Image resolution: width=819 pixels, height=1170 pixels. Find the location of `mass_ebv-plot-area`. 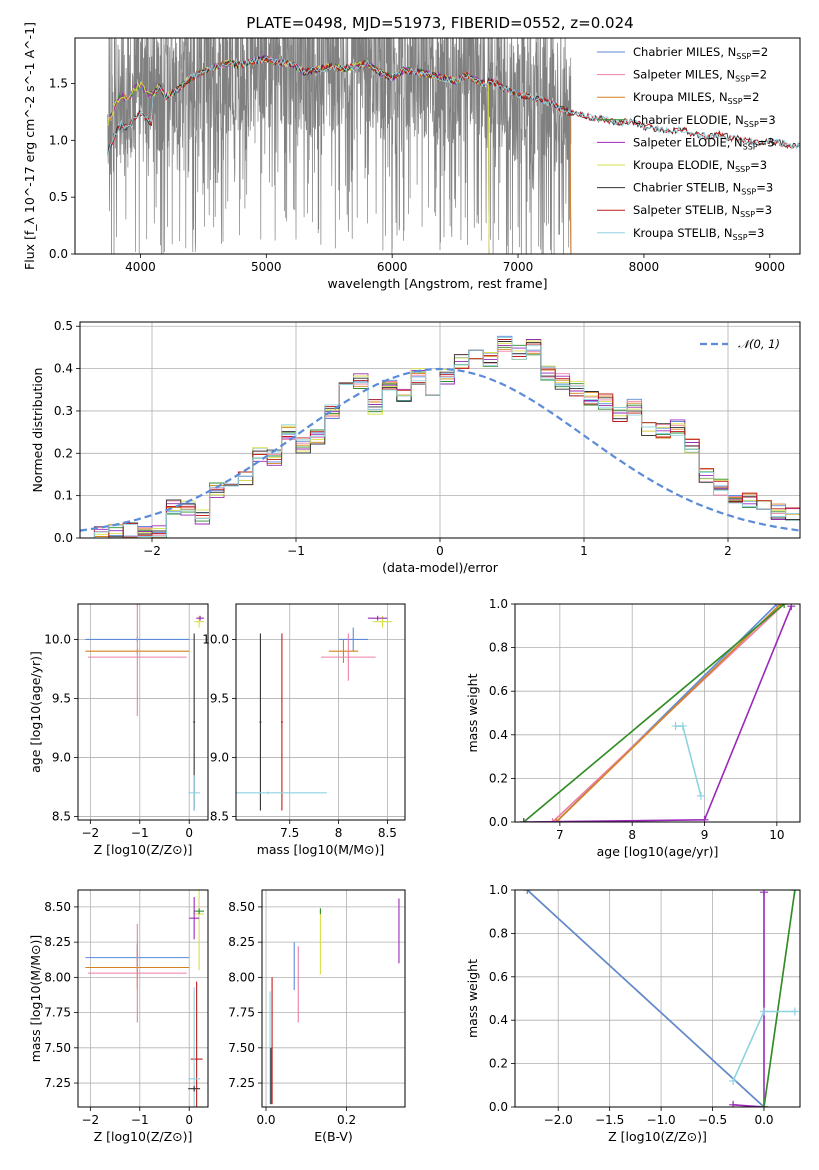

mass_ebv-plot-area is located at coordinates (334, 1001).